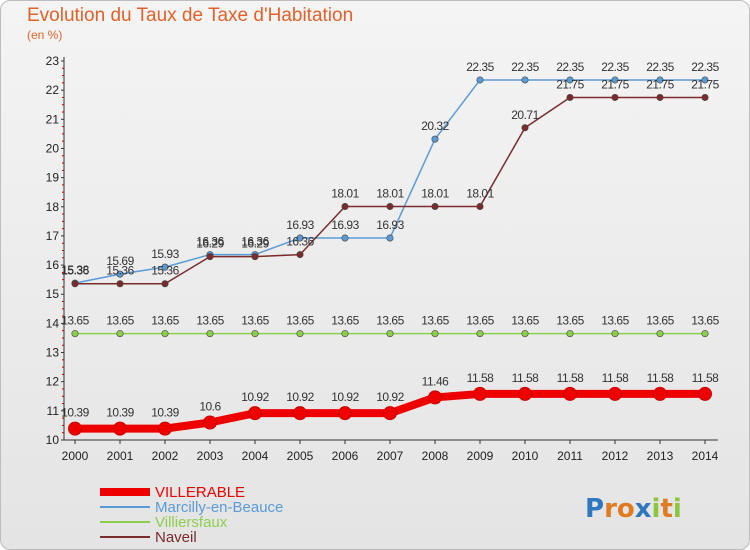 This screenshot has width=750, height=550. Describe the element at coordinates (45, 35) in the screenshot. I see `chart-subtitle: (en %)` at that location.